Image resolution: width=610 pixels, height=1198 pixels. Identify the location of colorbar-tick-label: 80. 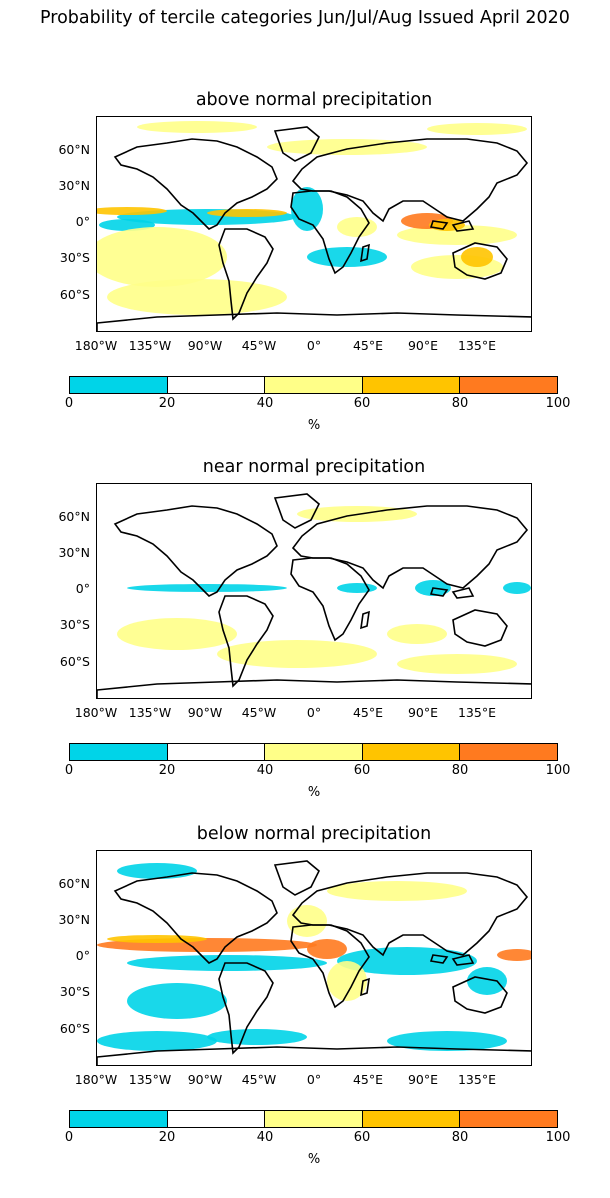
(460, 403).